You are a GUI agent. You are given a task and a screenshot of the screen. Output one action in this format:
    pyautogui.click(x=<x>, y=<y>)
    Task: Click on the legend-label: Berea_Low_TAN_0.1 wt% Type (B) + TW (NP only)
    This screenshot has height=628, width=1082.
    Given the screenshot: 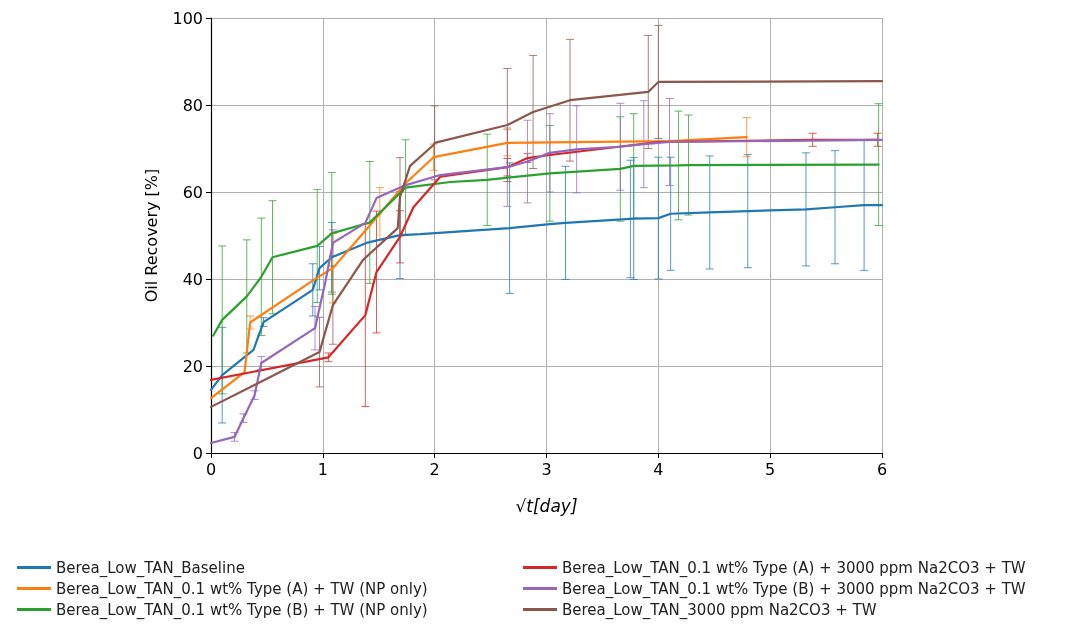 What is the action you would take?
    pyautogui.click(x=242, y=610)
    